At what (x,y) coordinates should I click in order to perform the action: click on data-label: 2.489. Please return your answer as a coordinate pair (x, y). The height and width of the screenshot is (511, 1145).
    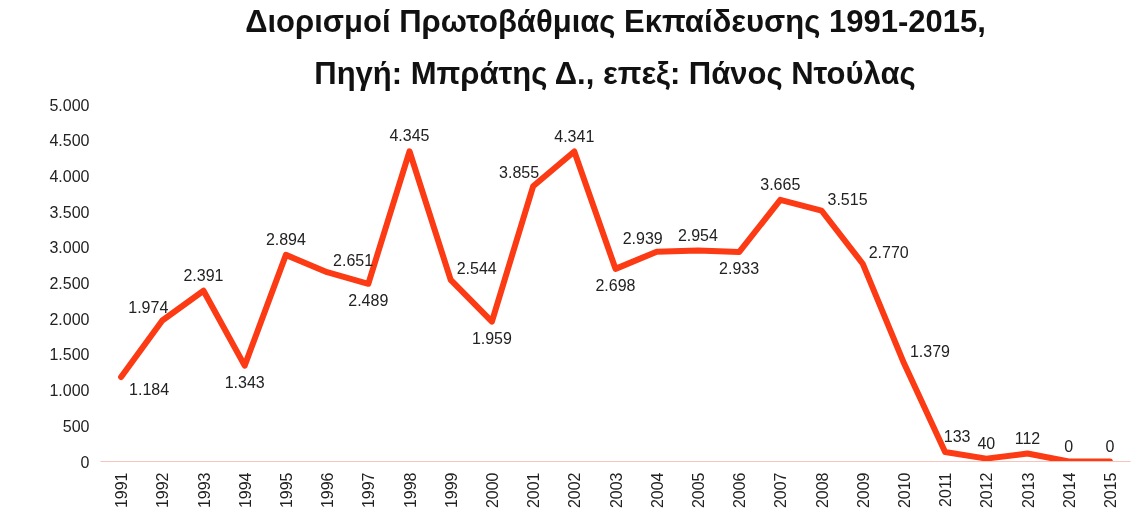
    Looking at the image, I should click on (368, 300).